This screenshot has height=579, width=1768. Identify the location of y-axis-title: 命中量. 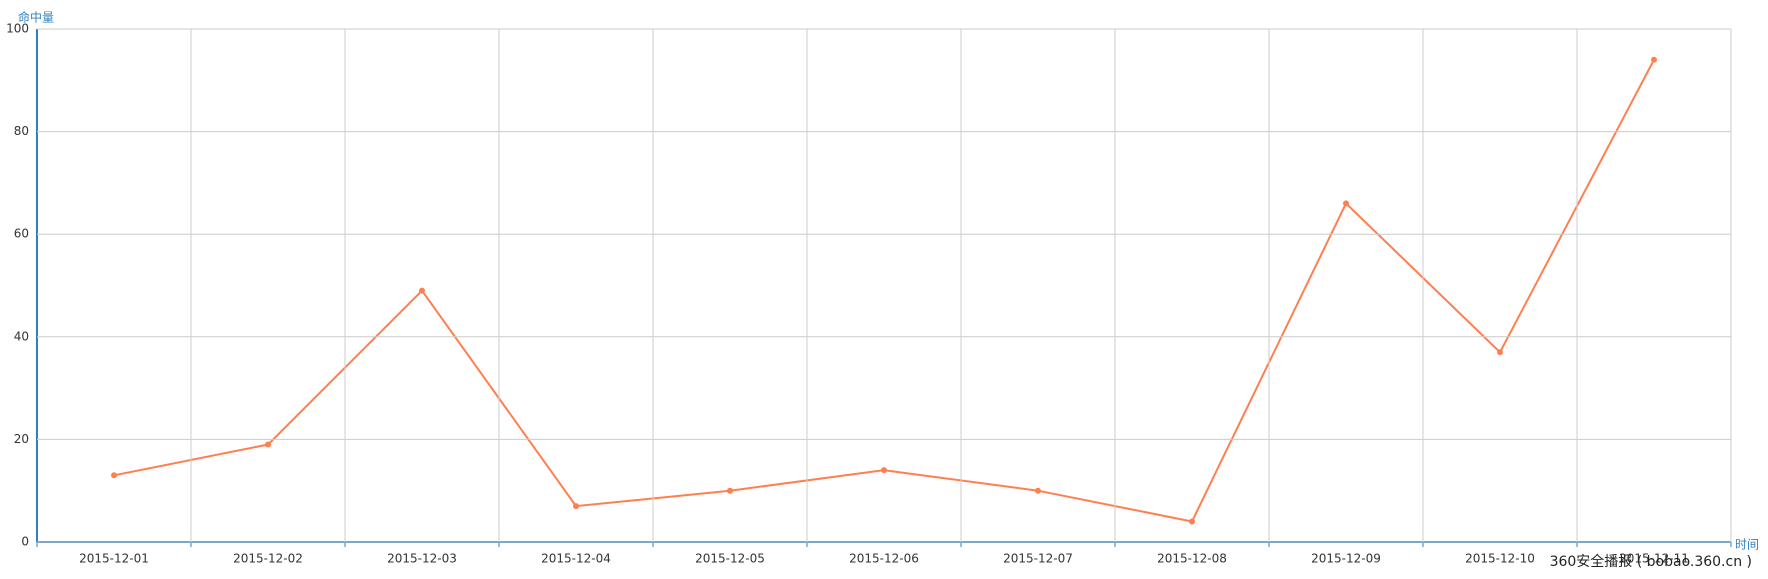
(36, 17).